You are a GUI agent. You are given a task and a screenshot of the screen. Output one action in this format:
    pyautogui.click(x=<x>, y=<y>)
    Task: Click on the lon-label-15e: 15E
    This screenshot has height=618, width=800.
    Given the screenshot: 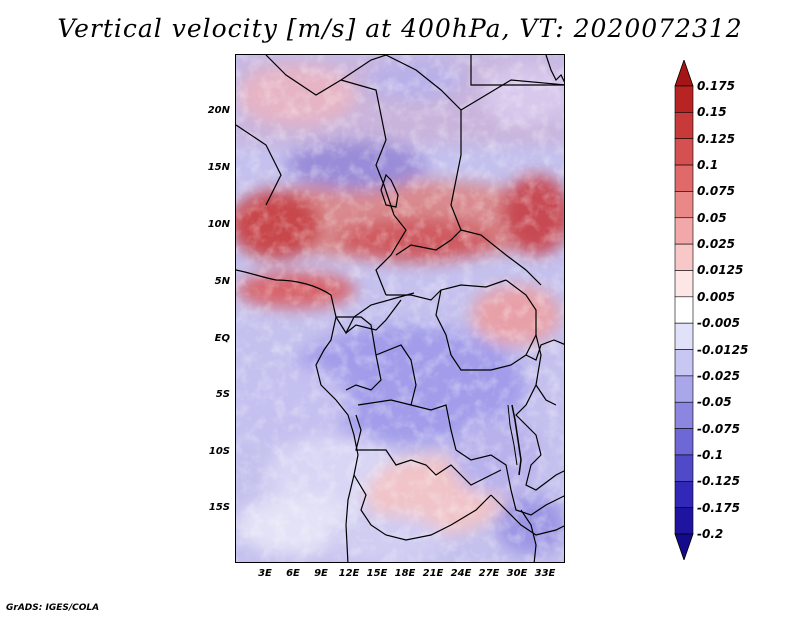 What is the action you would take?
    pyautogui.click(x=377, y=573)
    